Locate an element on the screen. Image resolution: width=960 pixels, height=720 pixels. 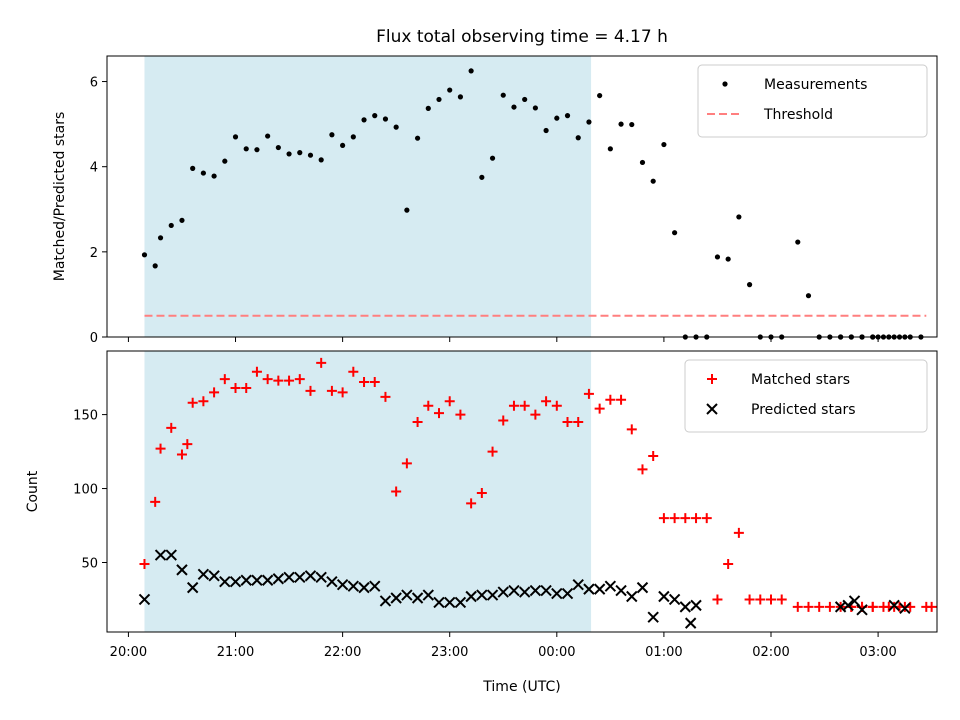
y-axis-label: Count is located at coordinates (33, 491).